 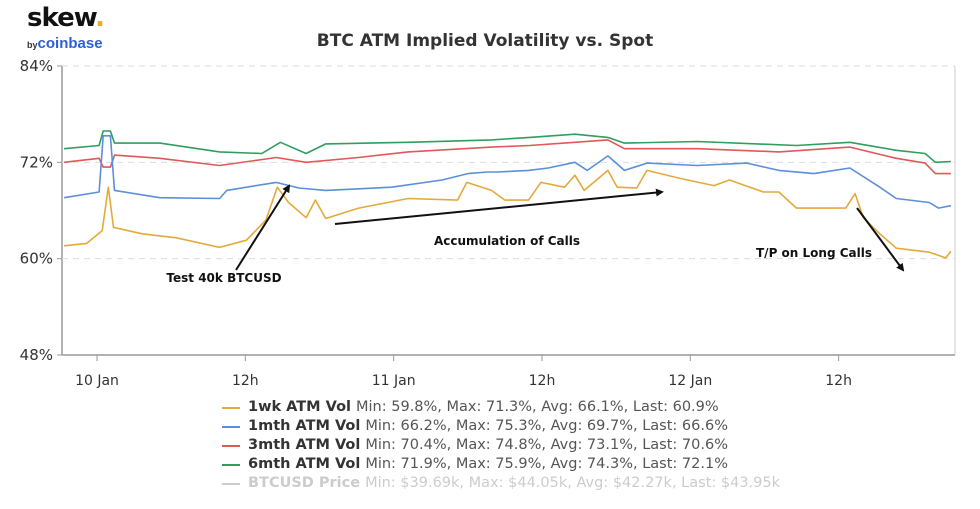 What do you see at coordinates (485, 41) in the screenshot?
I see `chart-title: BTC ATM Implied Volatility vs. Spot` at bounding box center [485, 41].